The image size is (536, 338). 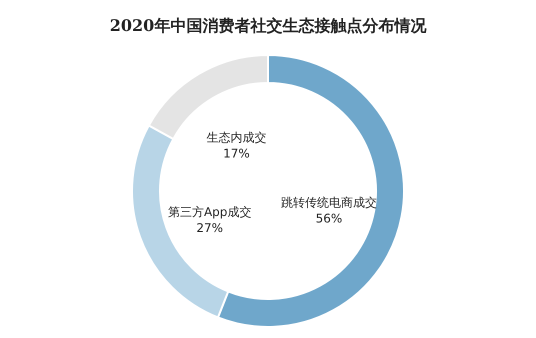 I want to click on chart-title: 2020年中国消费者社交生态接触点分布情况, so click(x=269, y=25).